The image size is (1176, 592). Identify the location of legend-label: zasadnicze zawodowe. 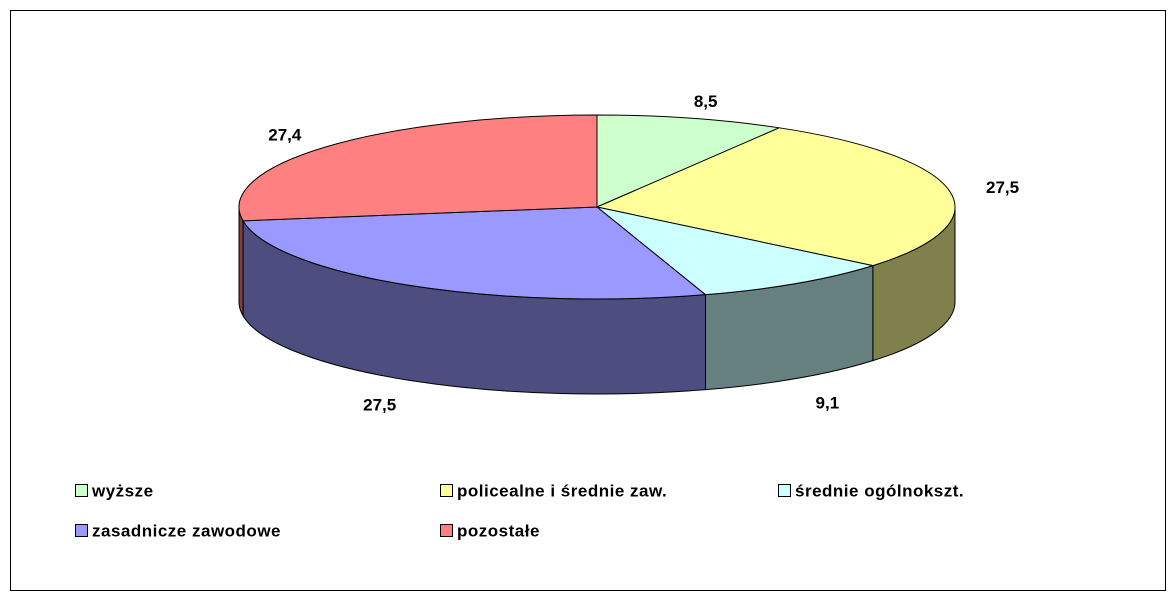
(186, 530).